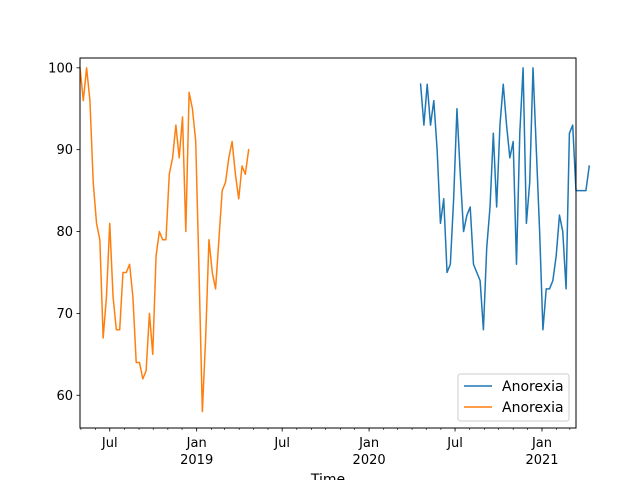  I want to click on y-axis: 60 70 80 90 100, so click(64, 232).